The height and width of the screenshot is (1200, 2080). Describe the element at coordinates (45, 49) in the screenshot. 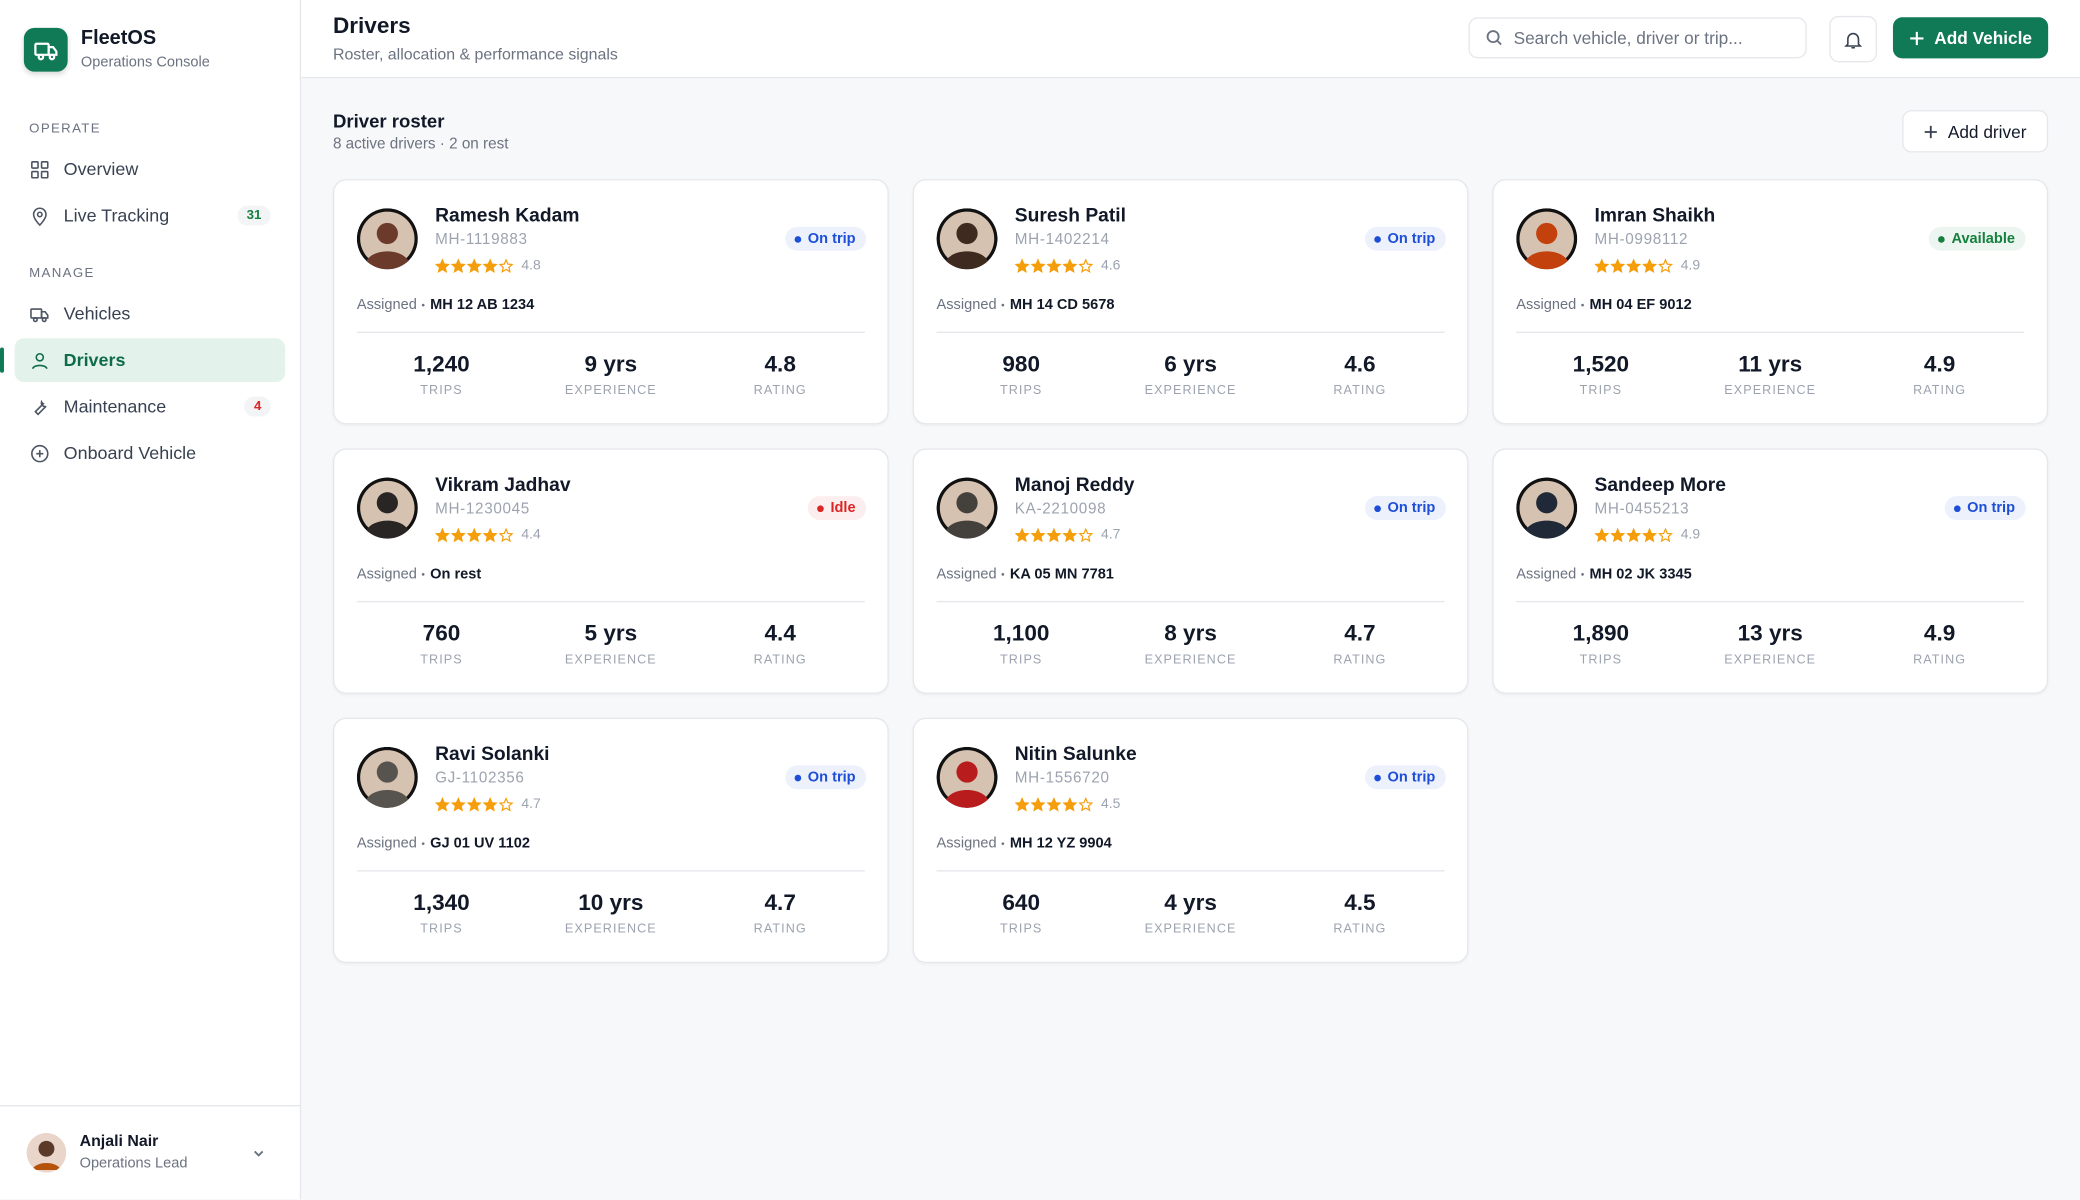

I see `logo` at that location.